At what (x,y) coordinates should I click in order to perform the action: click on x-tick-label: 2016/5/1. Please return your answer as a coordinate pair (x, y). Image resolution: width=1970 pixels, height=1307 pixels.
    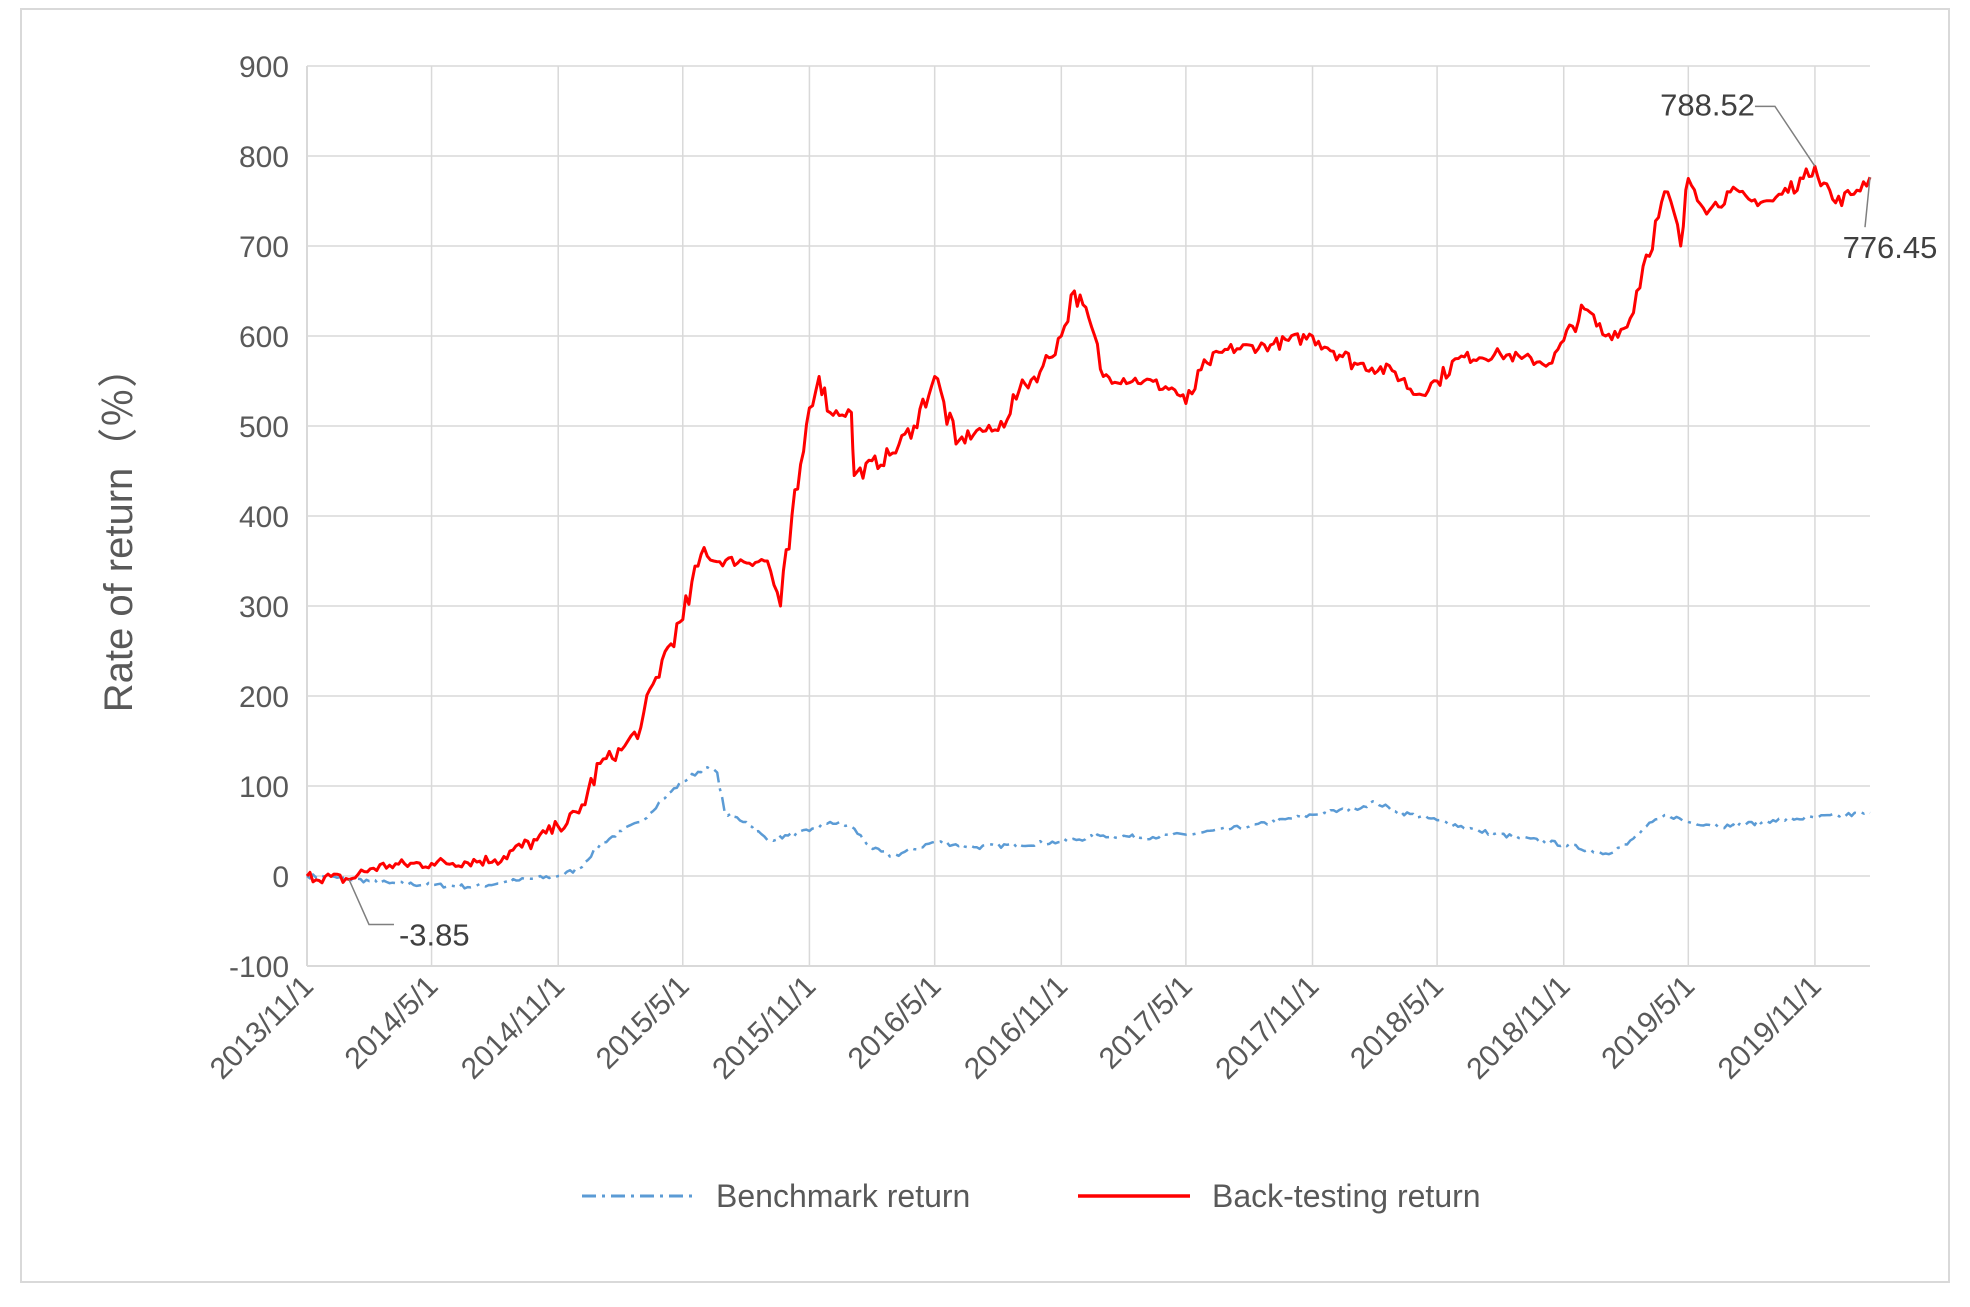
    Looking at the image, I should click on (895, 1023).